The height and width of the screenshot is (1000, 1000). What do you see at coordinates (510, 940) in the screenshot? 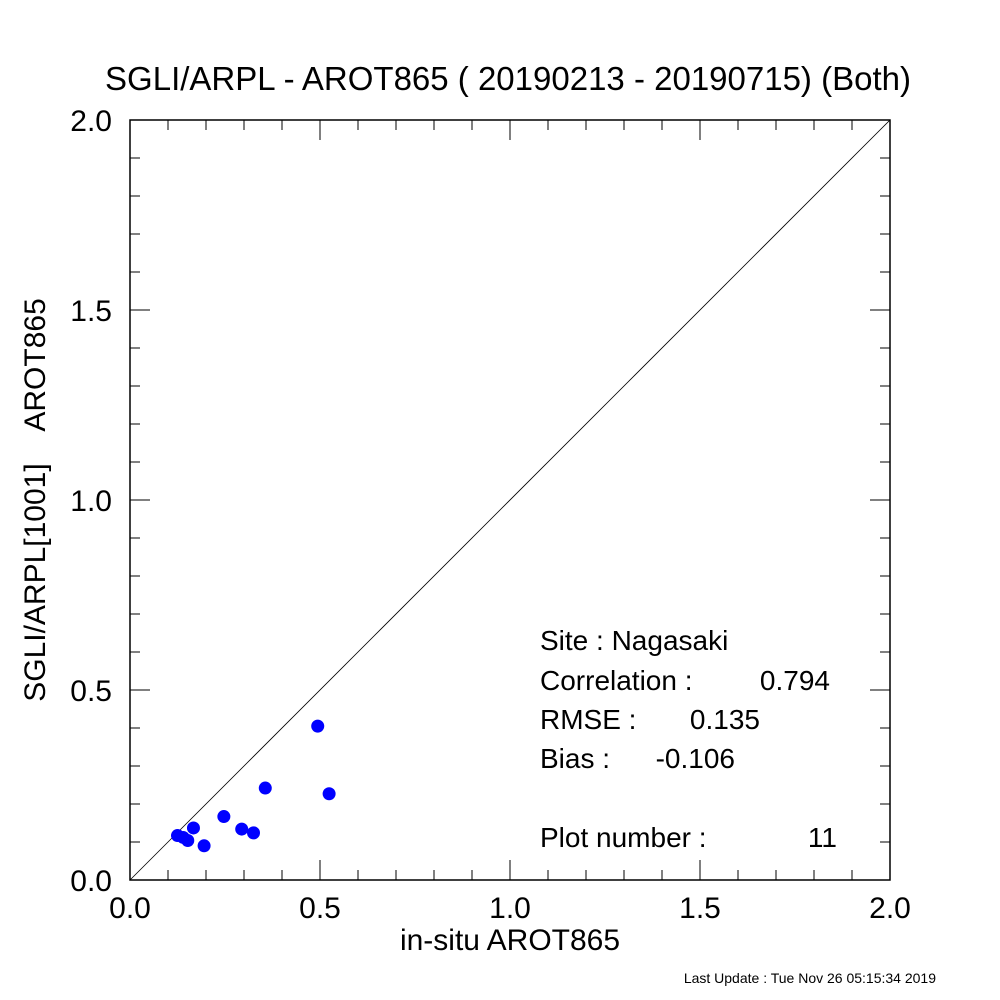
I see `x-axis-label: in-situ AROT865` at bounding box center [510, 940].